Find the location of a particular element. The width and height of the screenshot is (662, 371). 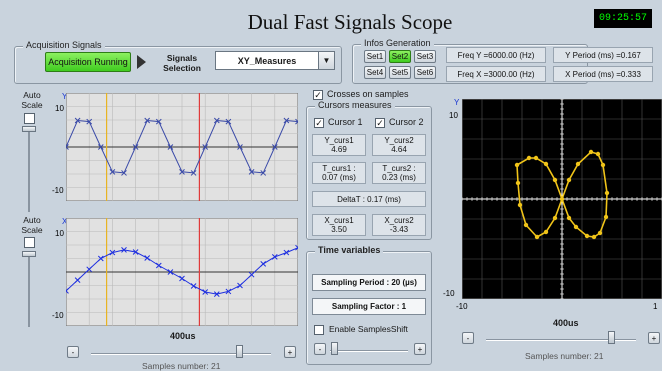

chevron-down-icon: ▼ is located at coordinates (326, 60).